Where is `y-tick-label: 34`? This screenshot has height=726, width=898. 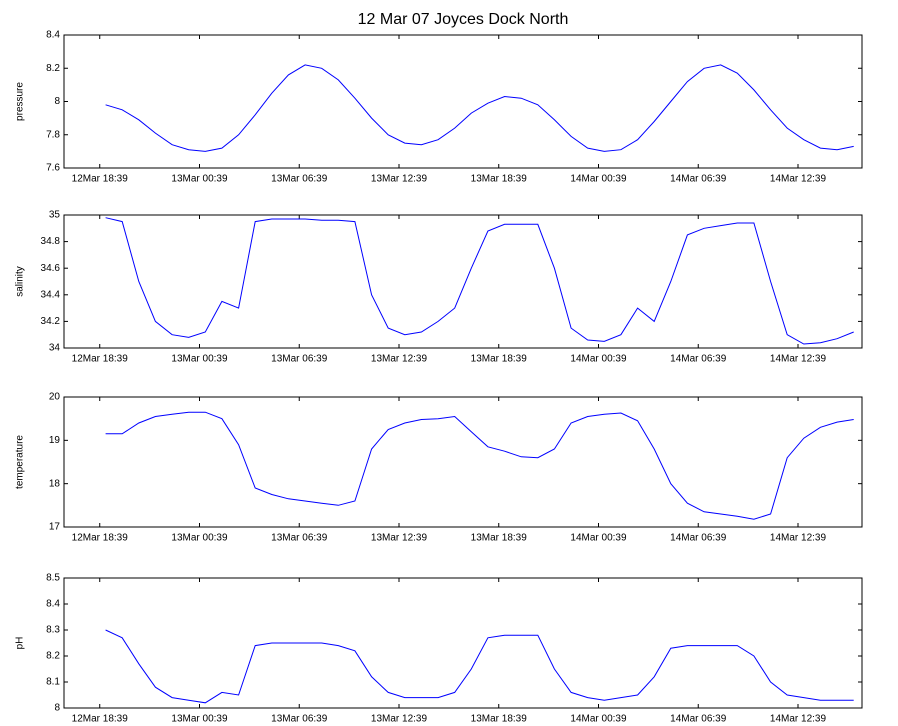 y-tick-label: 34 is located at coordinates (55, 348).